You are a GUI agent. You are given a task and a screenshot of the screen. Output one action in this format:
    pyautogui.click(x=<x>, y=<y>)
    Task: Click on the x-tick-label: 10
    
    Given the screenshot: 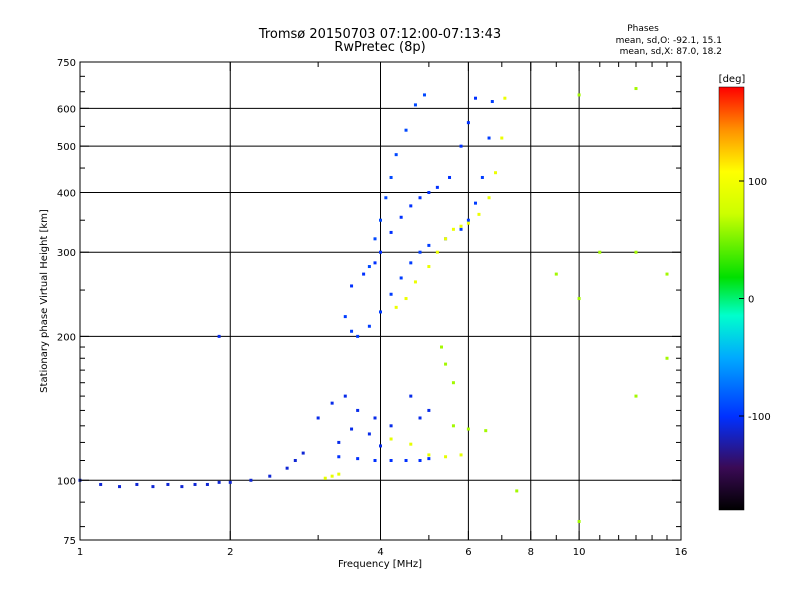 What is the action you would take?
    pyautogui.click(x=579, y=552)
    